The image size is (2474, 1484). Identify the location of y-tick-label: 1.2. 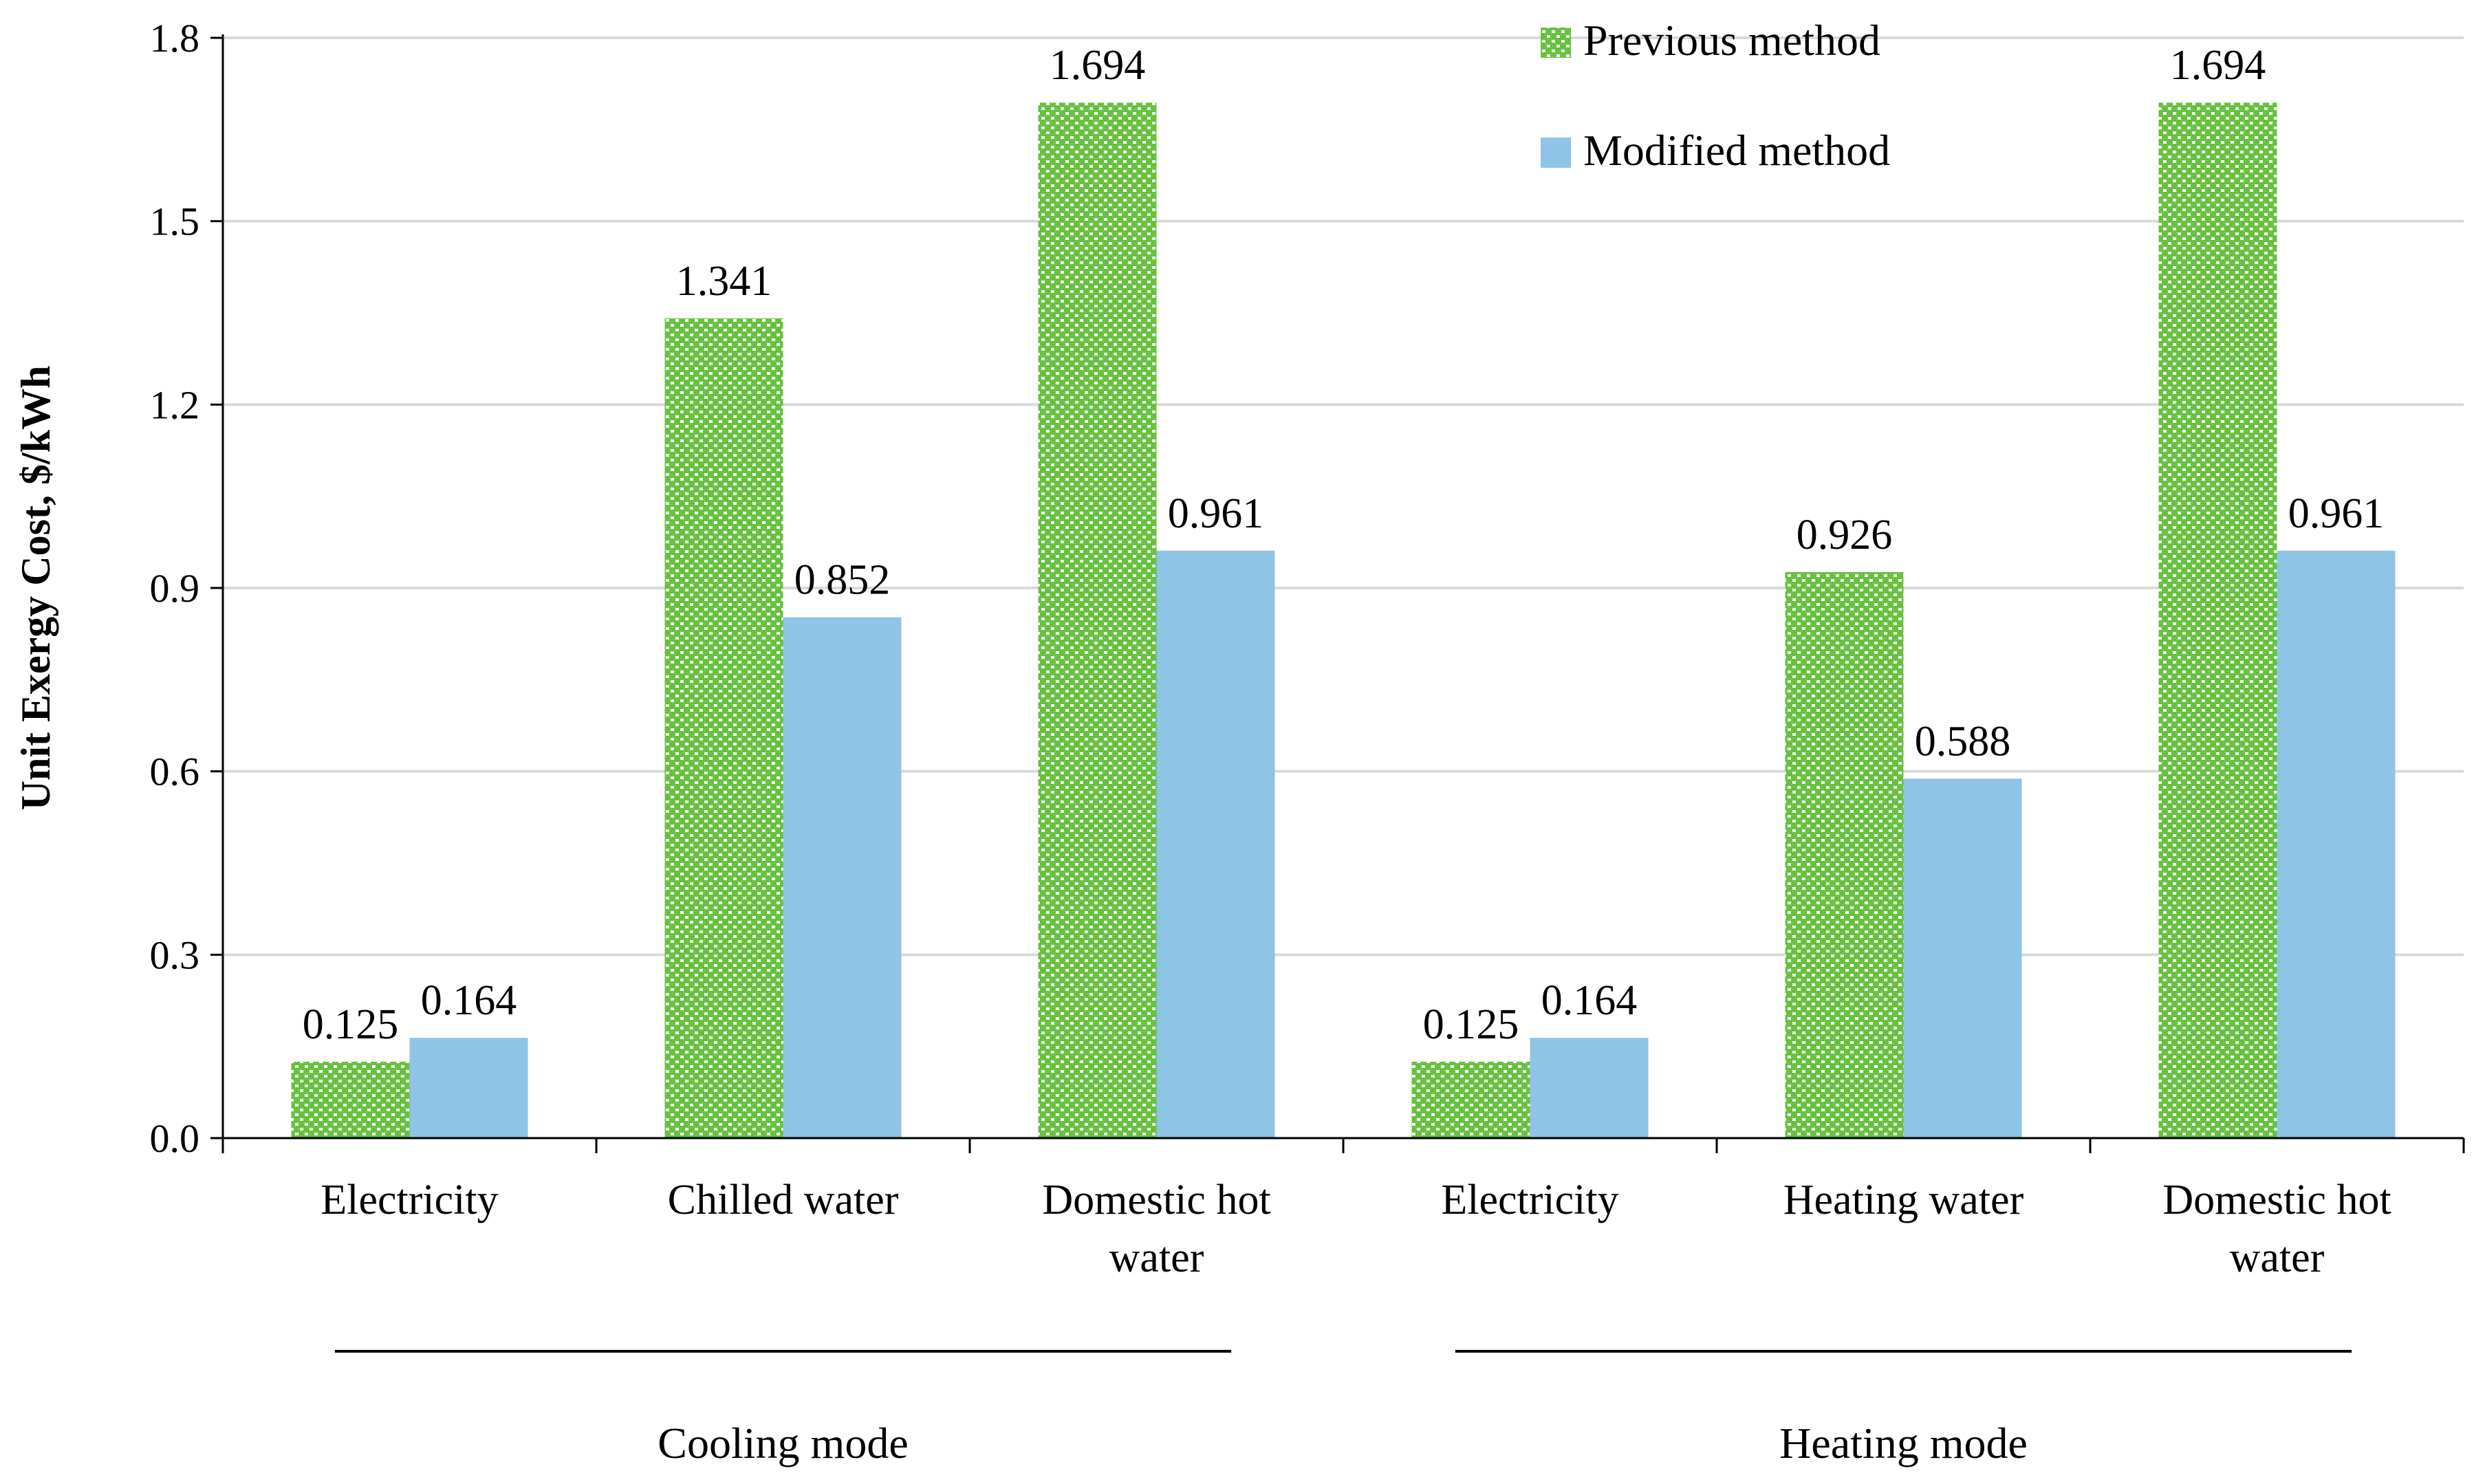
(175, 404).